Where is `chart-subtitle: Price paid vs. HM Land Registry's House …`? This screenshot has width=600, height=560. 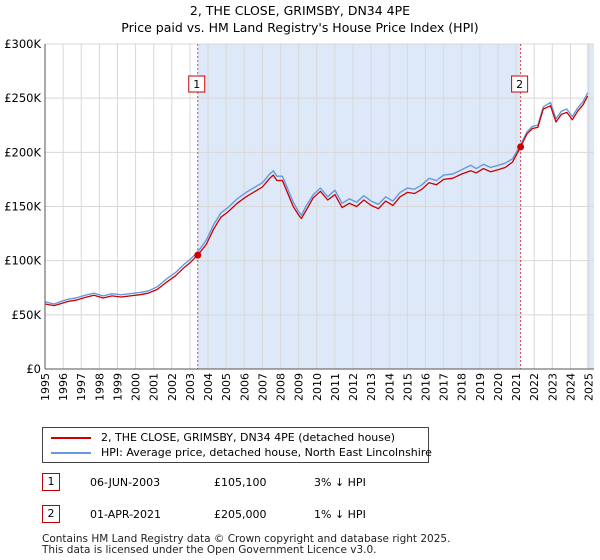 chart-subtitle: Price paid vs. HM Land Registry's House … is located at coordinates (300, 27).